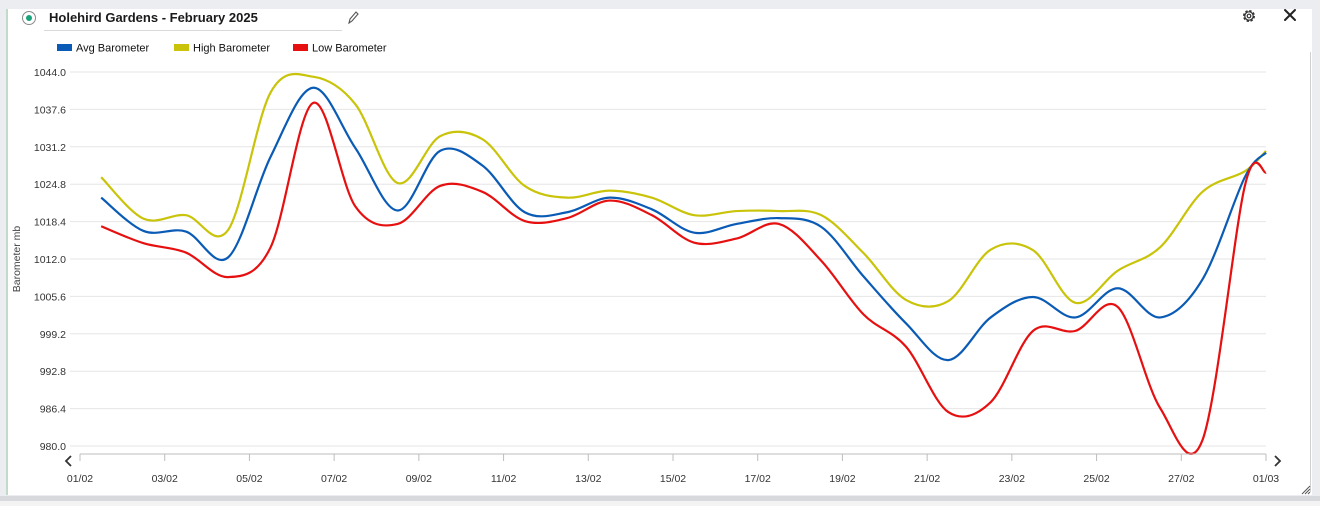 The width and height of the screenshot is (1320, 506). What do you see at coordinates (1306, 490) in the screenshot?
I see `resize-handle-icon` at bounding box center [1306, 490].